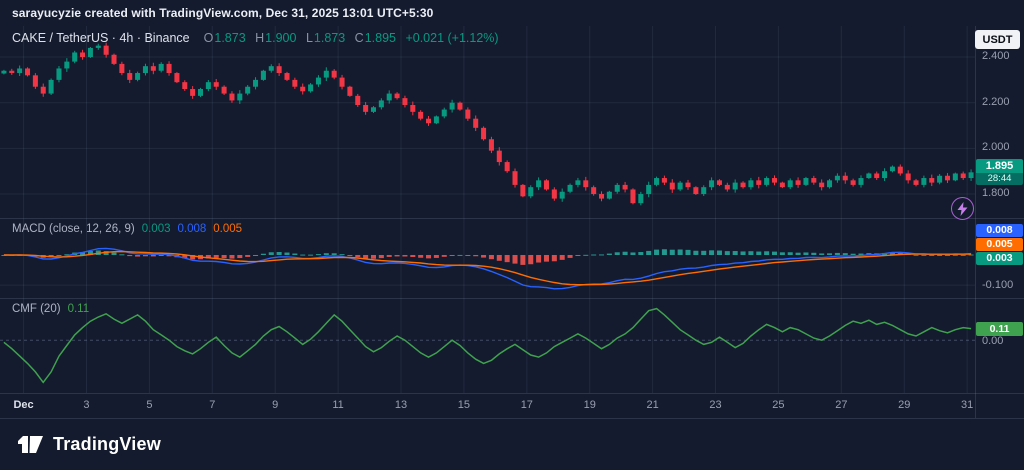 This screenshot has height=470, width=1024. What do you see at coordinates (999, 328) in the screenshot?
I see `cmf-axis-badge: 0.11` at bounding box center [999, 328].